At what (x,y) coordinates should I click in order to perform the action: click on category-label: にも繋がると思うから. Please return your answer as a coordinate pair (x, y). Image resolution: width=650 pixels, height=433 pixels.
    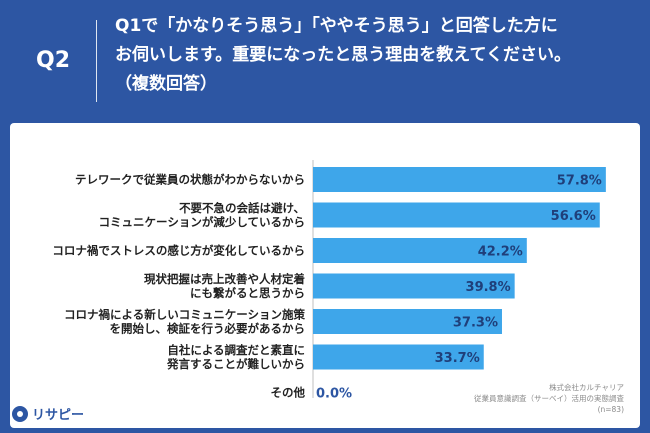
    Looking at the image, I should click on (247, 293).